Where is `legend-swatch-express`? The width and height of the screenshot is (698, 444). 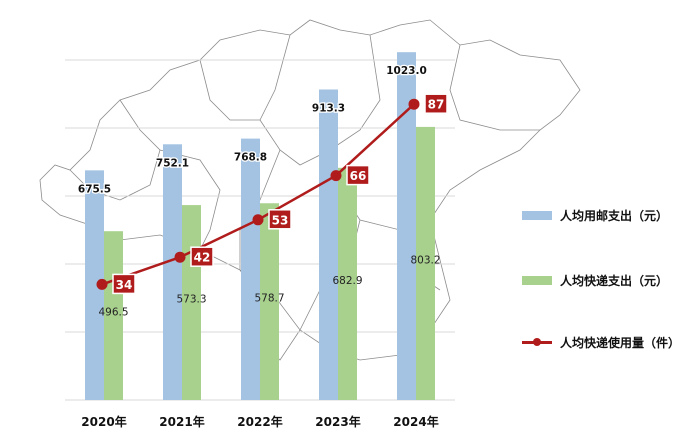 legend-swatch-express is located at coordinates (537, 280).